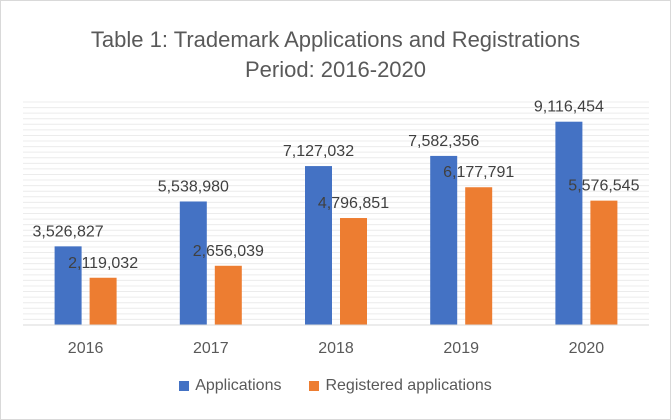  What do you see at coordinates (443, 141) in the screenshot?
I see `data-label-applications-2019: 7,582,356` at bounding box center [443, 141].